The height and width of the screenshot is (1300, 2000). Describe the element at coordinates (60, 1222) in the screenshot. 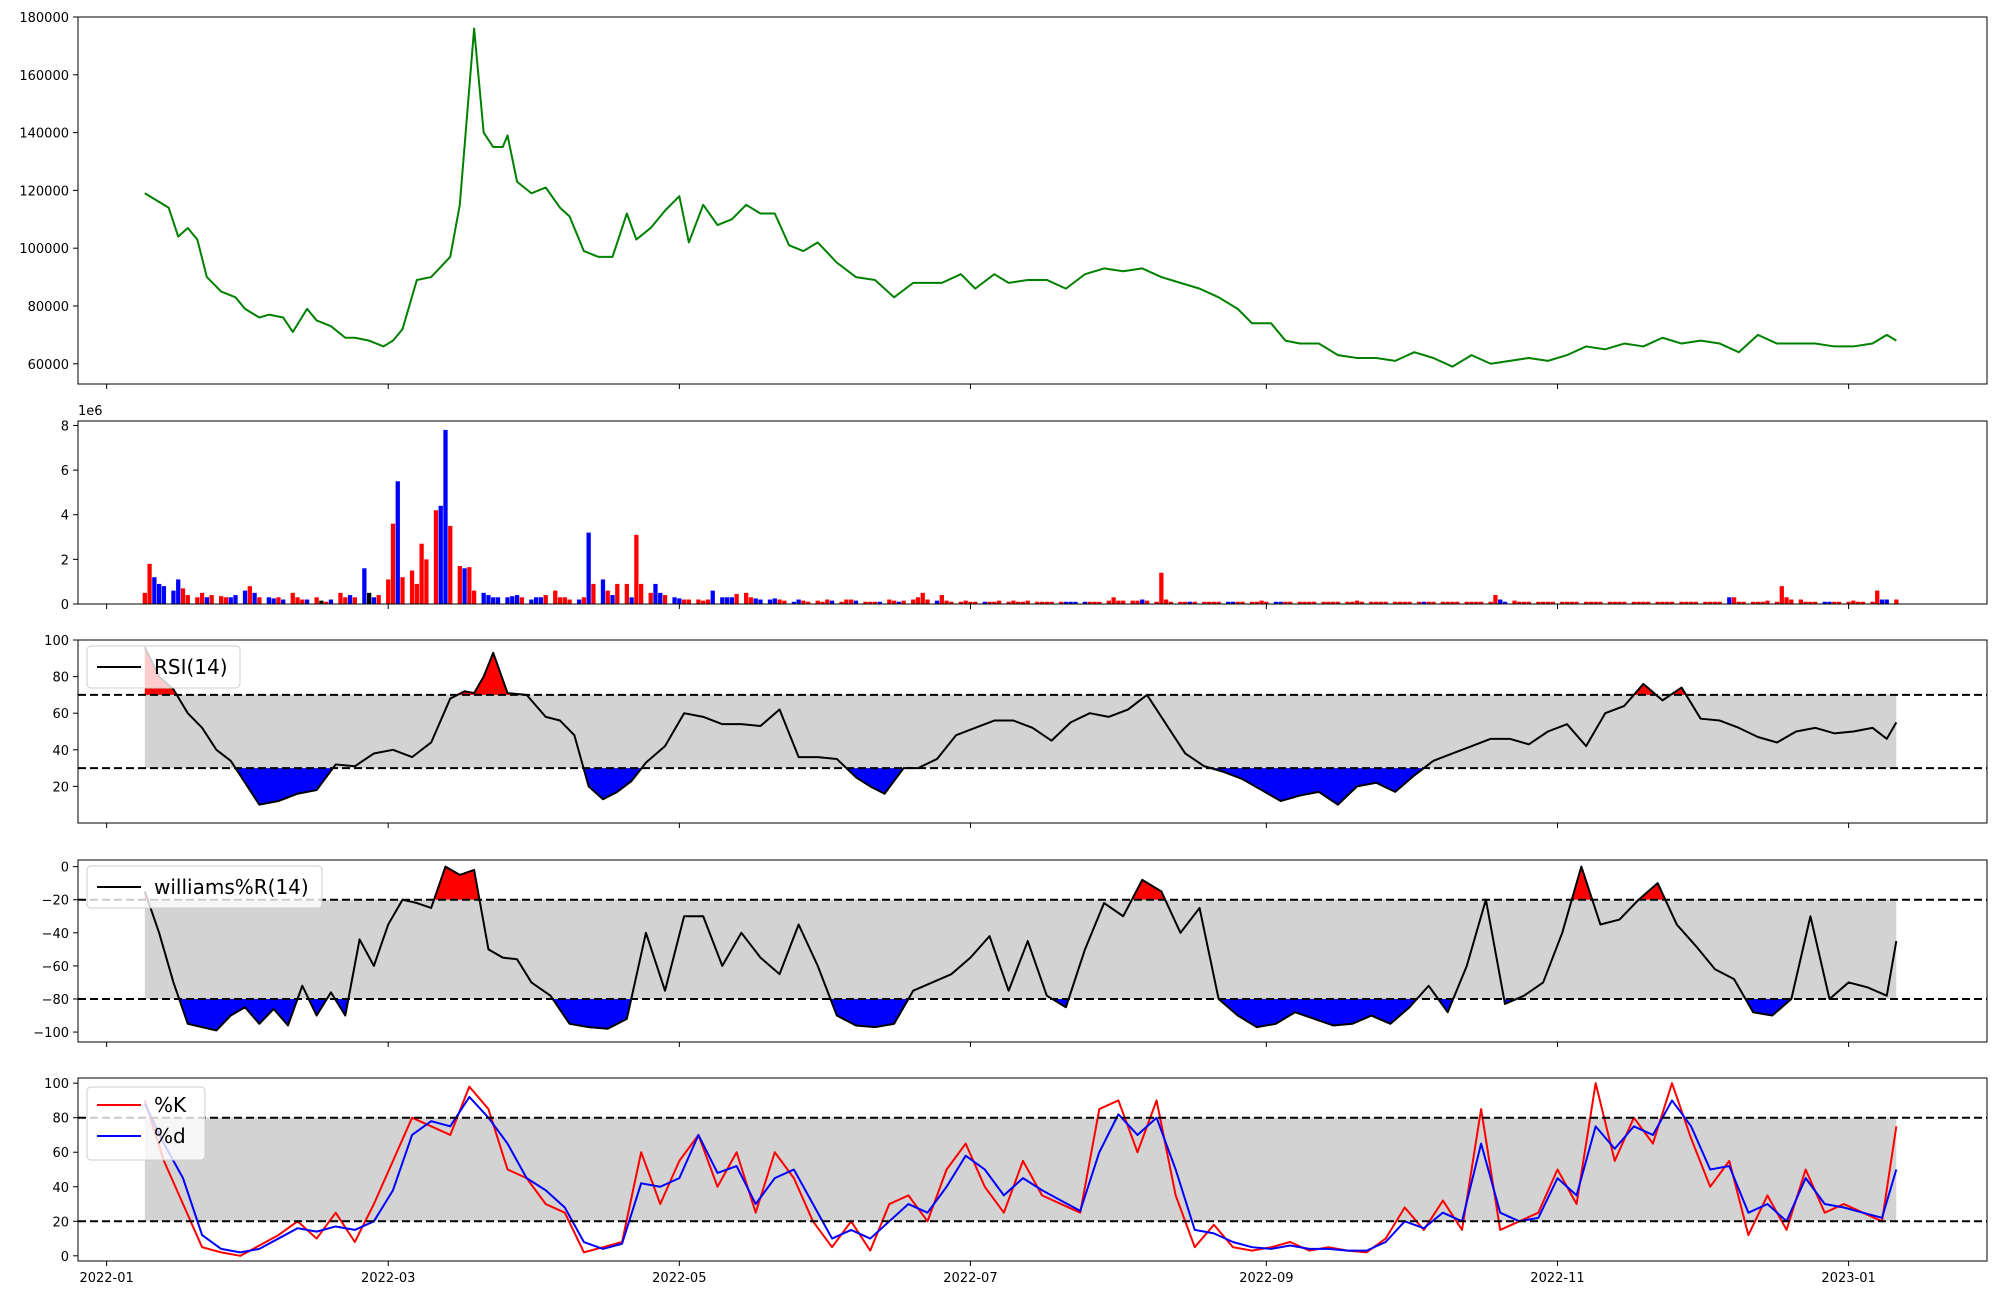

I see `stochastic-ytick-label: 20` at that location.